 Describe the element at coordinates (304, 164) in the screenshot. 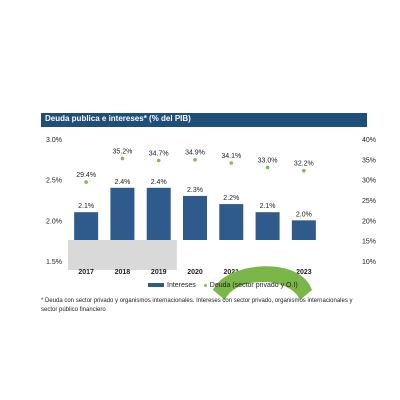

I see `dot-data-label: 32.2%` at that location.